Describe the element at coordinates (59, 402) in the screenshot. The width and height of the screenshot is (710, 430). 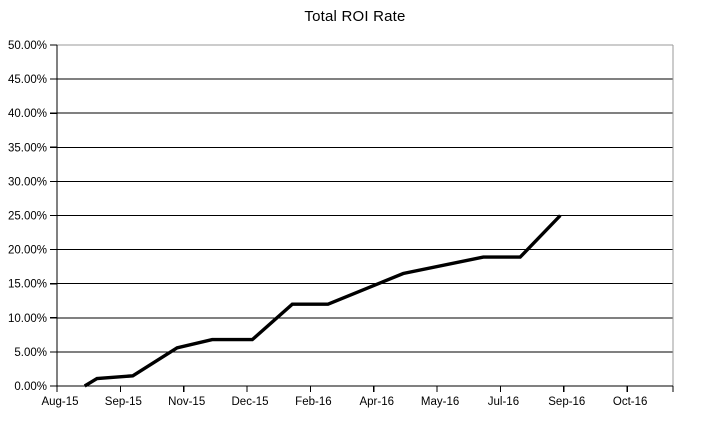
I see `x-axis-tick-label: Aug-15` at that location.